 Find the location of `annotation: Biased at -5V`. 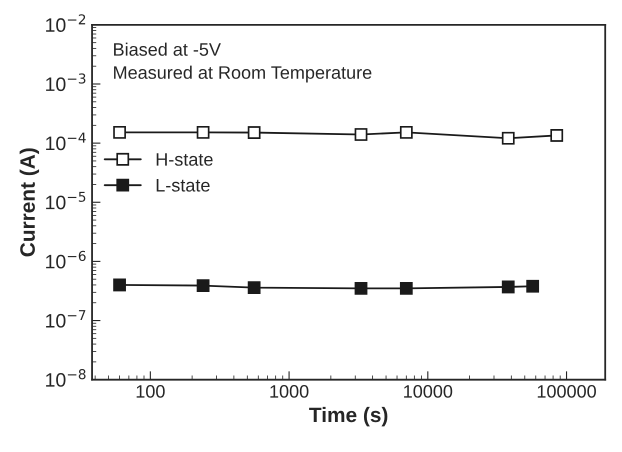

annotation: Biased at -5V is located at coordinates (167, 49).